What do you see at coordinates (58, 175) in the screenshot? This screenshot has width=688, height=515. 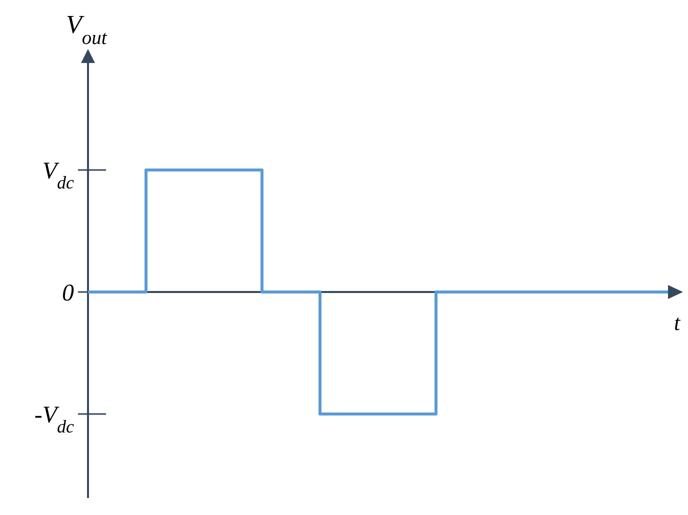 I see `text: V$_{dc}$` at bounding box center [58, 175].